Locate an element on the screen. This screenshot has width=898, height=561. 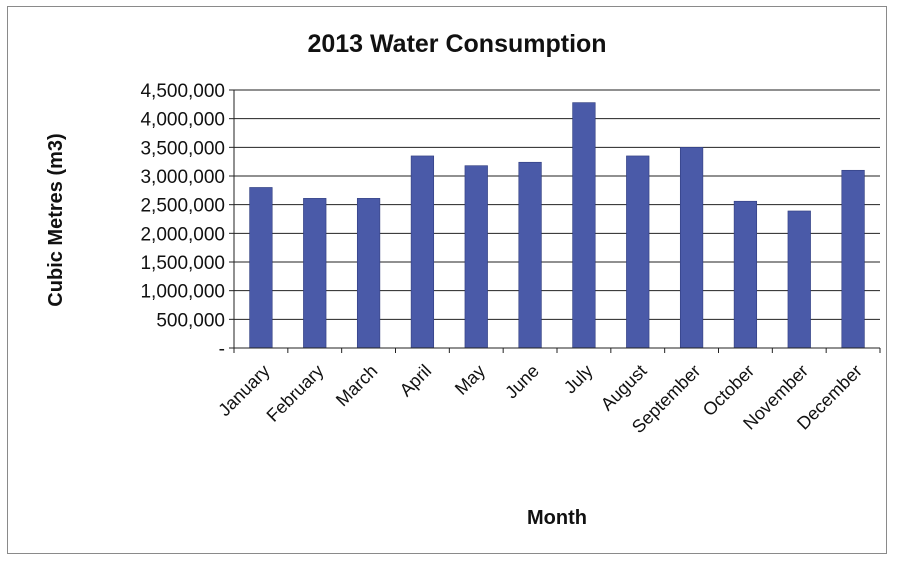
x-tick-label: July is located at coordinates (578, 379).